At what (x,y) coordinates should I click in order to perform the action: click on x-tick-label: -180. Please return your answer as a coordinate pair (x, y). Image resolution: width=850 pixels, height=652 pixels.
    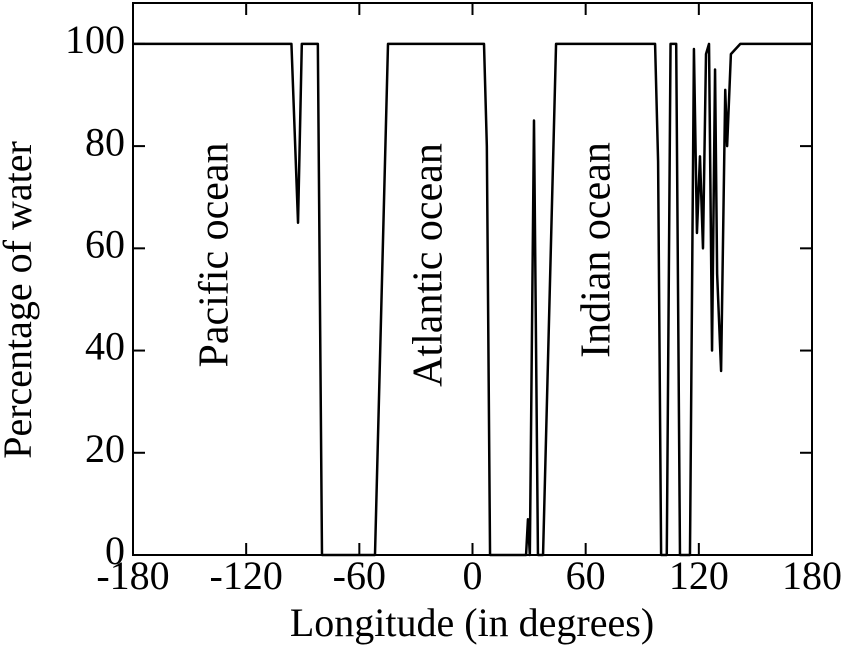
    Looking at the image, I should click on (132, 575).